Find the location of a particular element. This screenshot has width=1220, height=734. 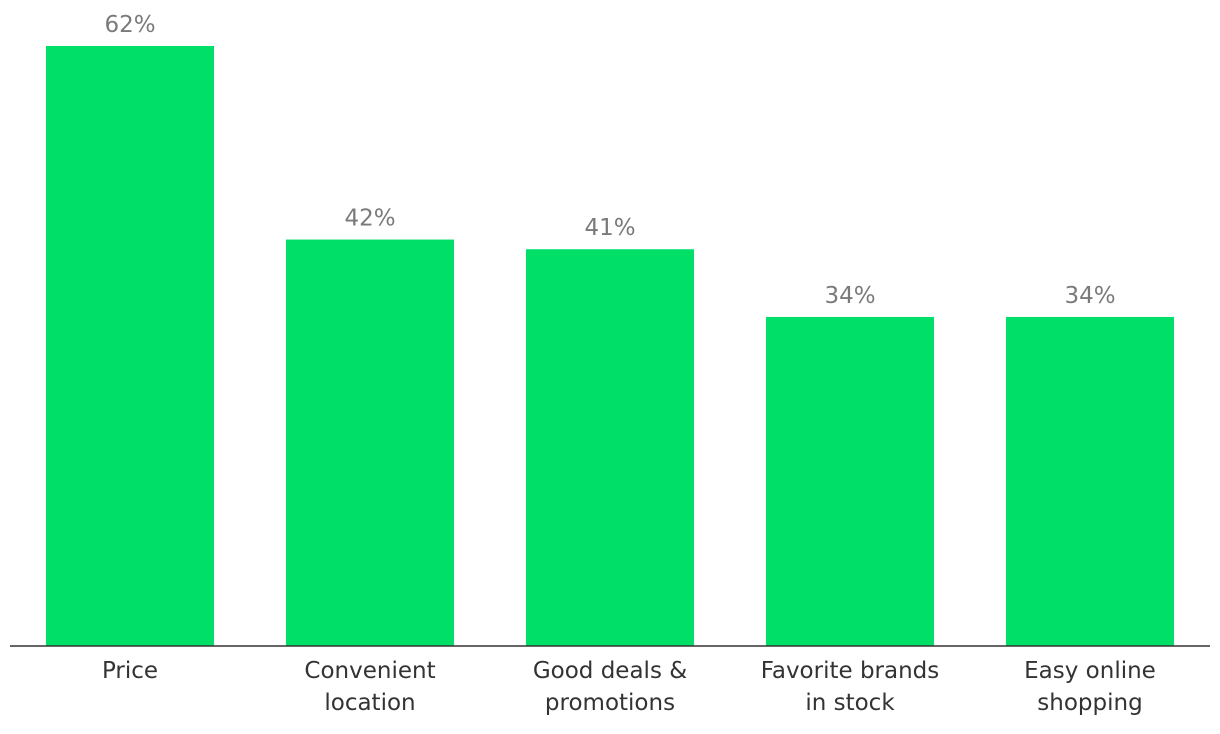

category-label-3-line-0: Favorite brands is located at coordinates (850, 671).